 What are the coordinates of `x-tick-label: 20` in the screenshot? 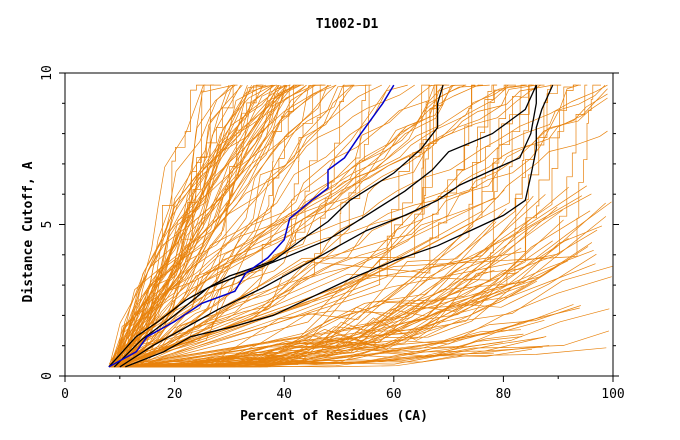 It's located at (175, 394).